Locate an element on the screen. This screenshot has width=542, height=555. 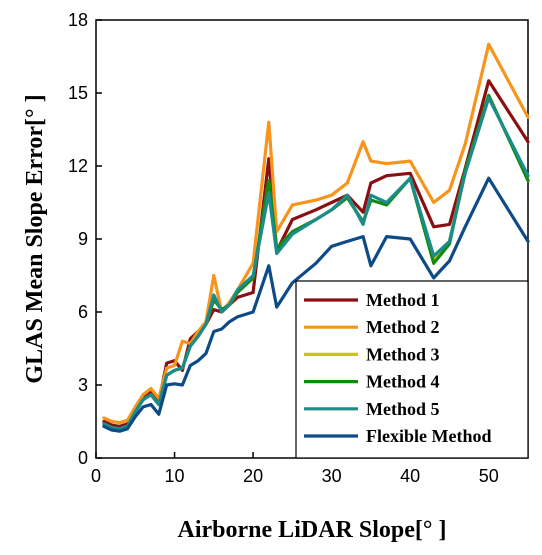
legend-label-method-3: Method 3 is located at coordinates (403, 354).